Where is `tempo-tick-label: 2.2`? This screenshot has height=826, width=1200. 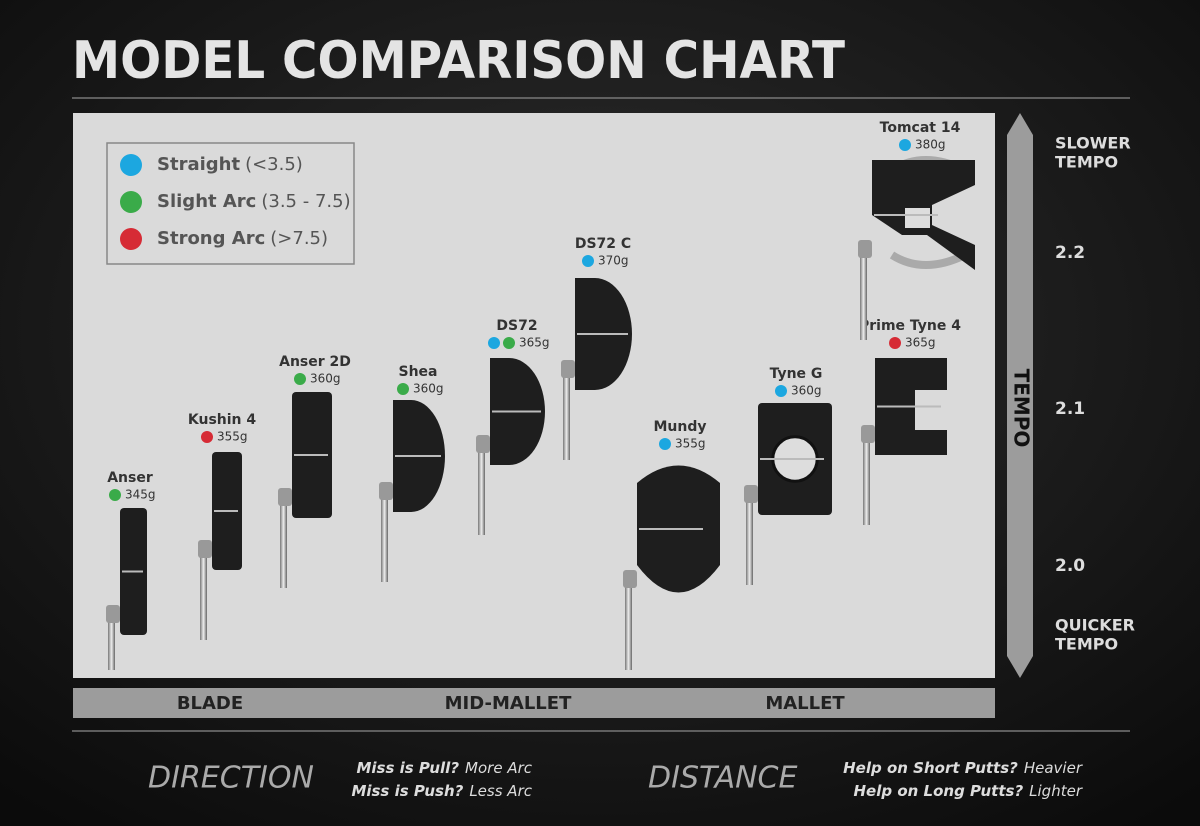
tempo-tick-label: 2.2 is located at coordinates (1070, 253).